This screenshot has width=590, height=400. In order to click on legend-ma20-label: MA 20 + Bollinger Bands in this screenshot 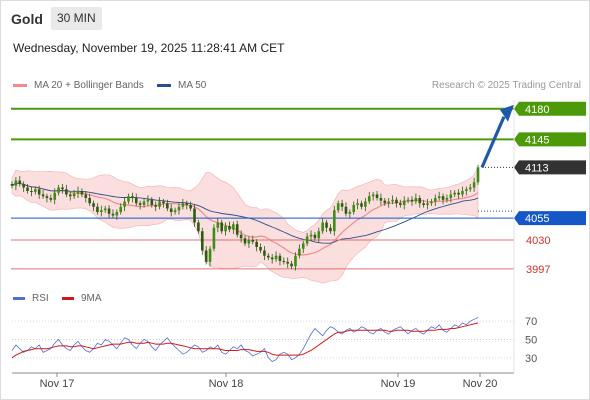, I will do `click(89, 85)`.